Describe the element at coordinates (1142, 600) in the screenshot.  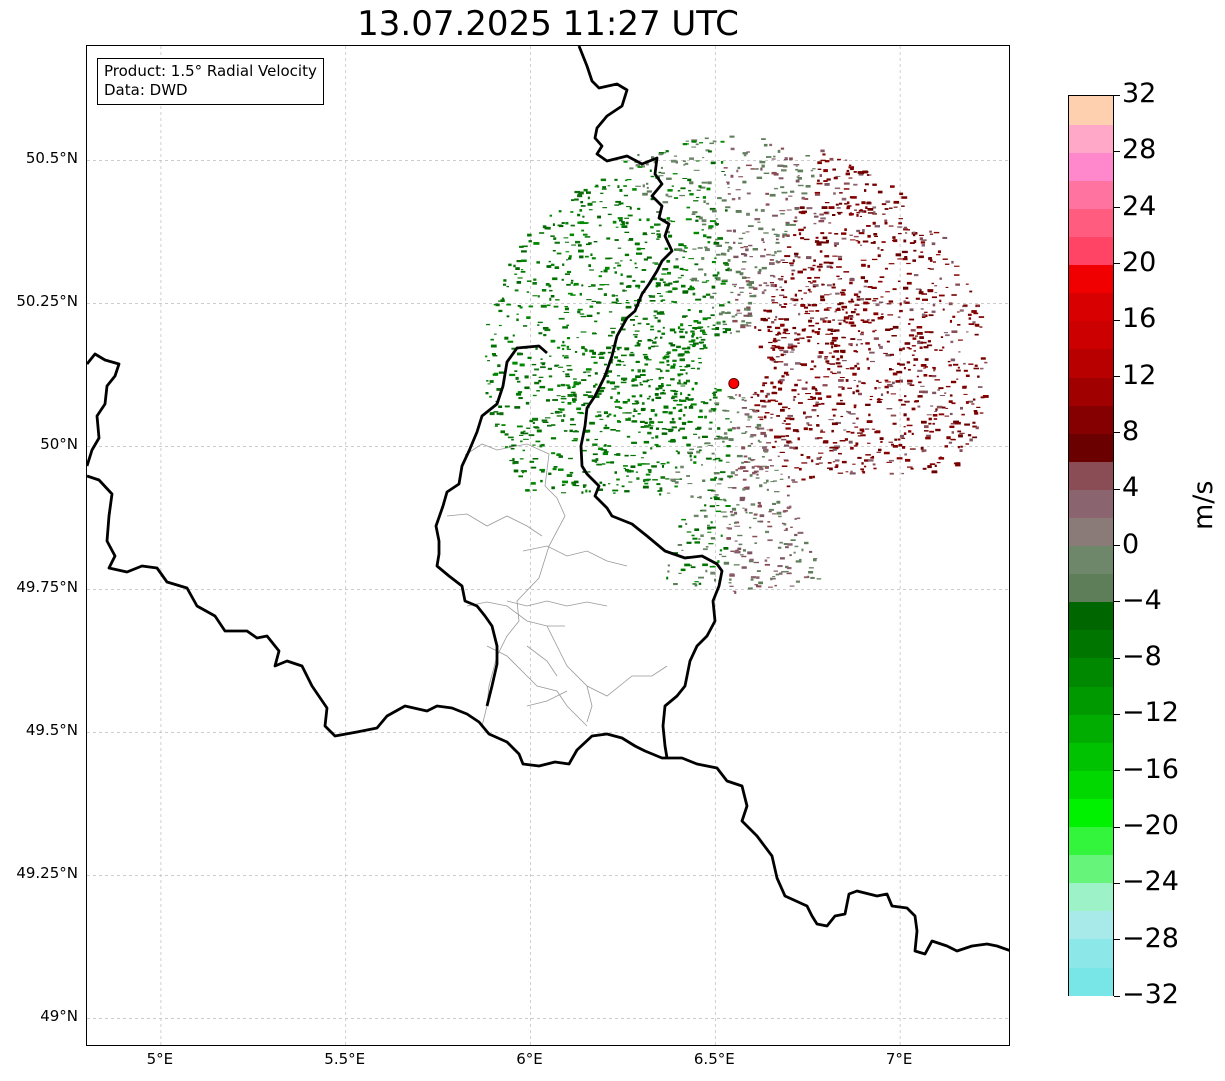
I see `colorbar-tick-label: −4` at that location.